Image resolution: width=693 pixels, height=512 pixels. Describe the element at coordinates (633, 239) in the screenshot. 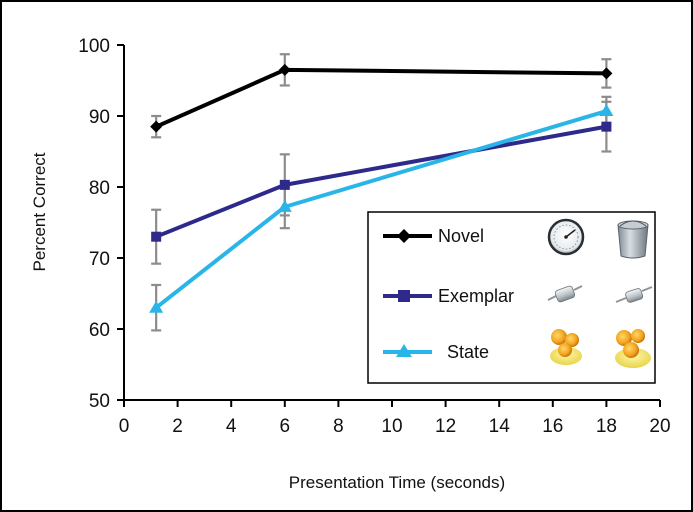

I see `bucket-icon` at that location.